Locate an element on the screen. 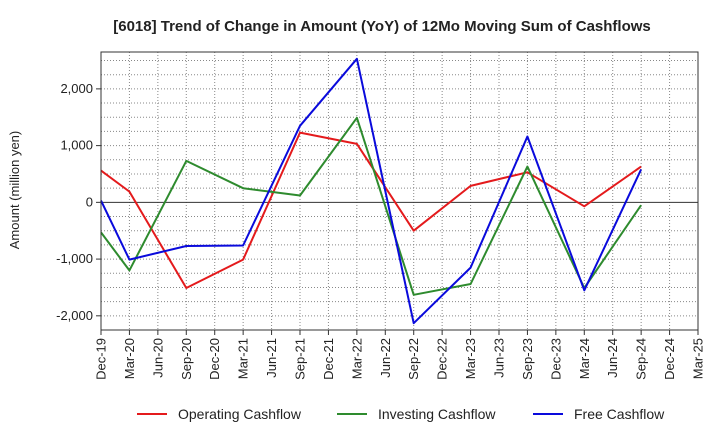 This screenshot has width=720, height=440. x-tick-label: Mar-25 is located at coordinates (698, 358).